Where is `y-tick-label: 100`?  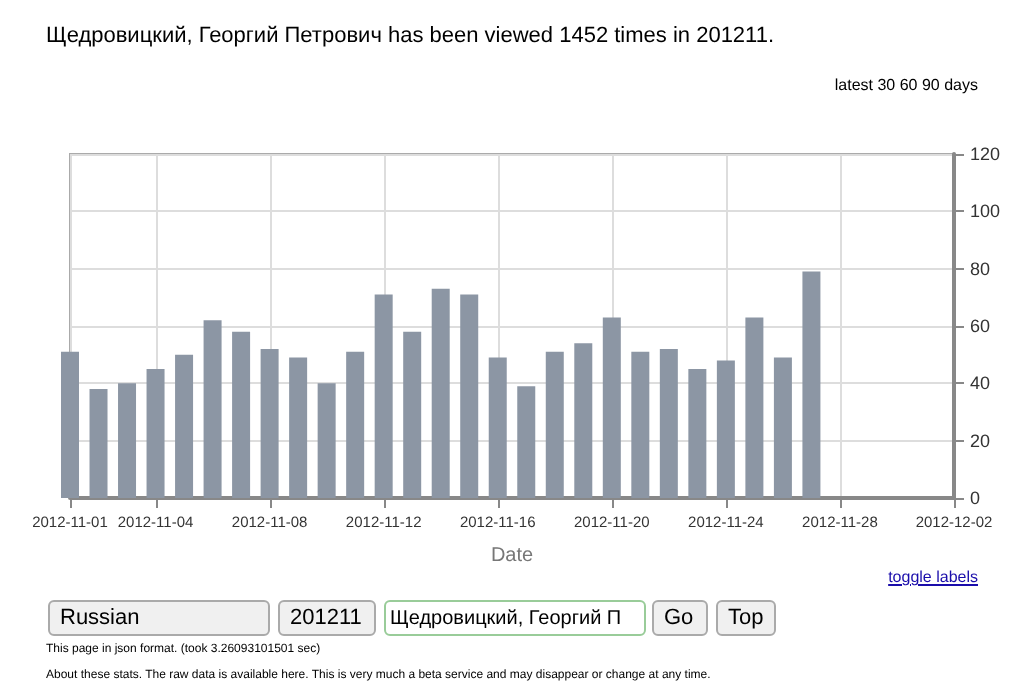
y-tick-label: 100 is located at coordinates (985, 211).